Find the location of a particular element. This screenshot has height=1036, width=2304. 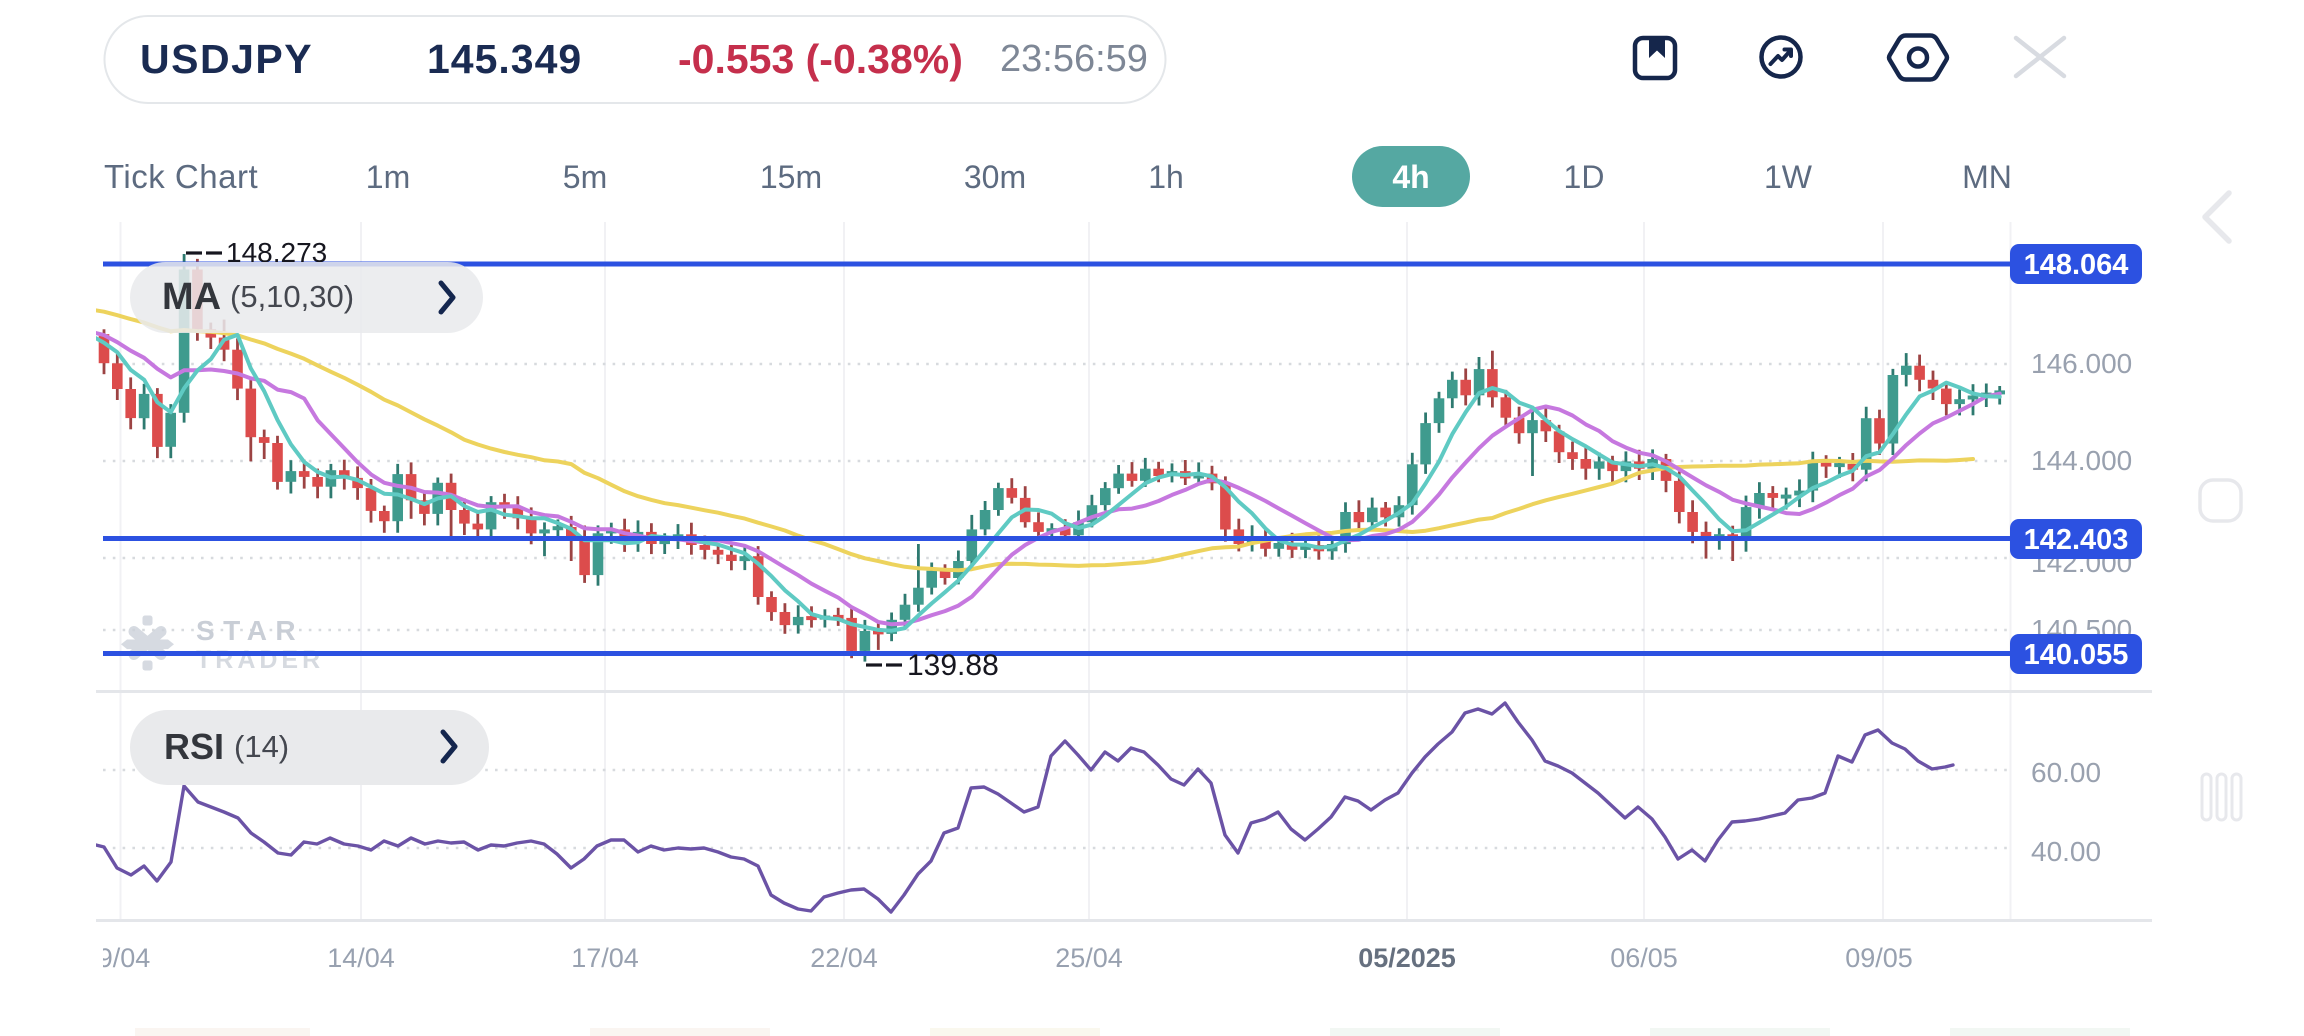

svg-text: 14/04 is located at coordinates (361, 958).